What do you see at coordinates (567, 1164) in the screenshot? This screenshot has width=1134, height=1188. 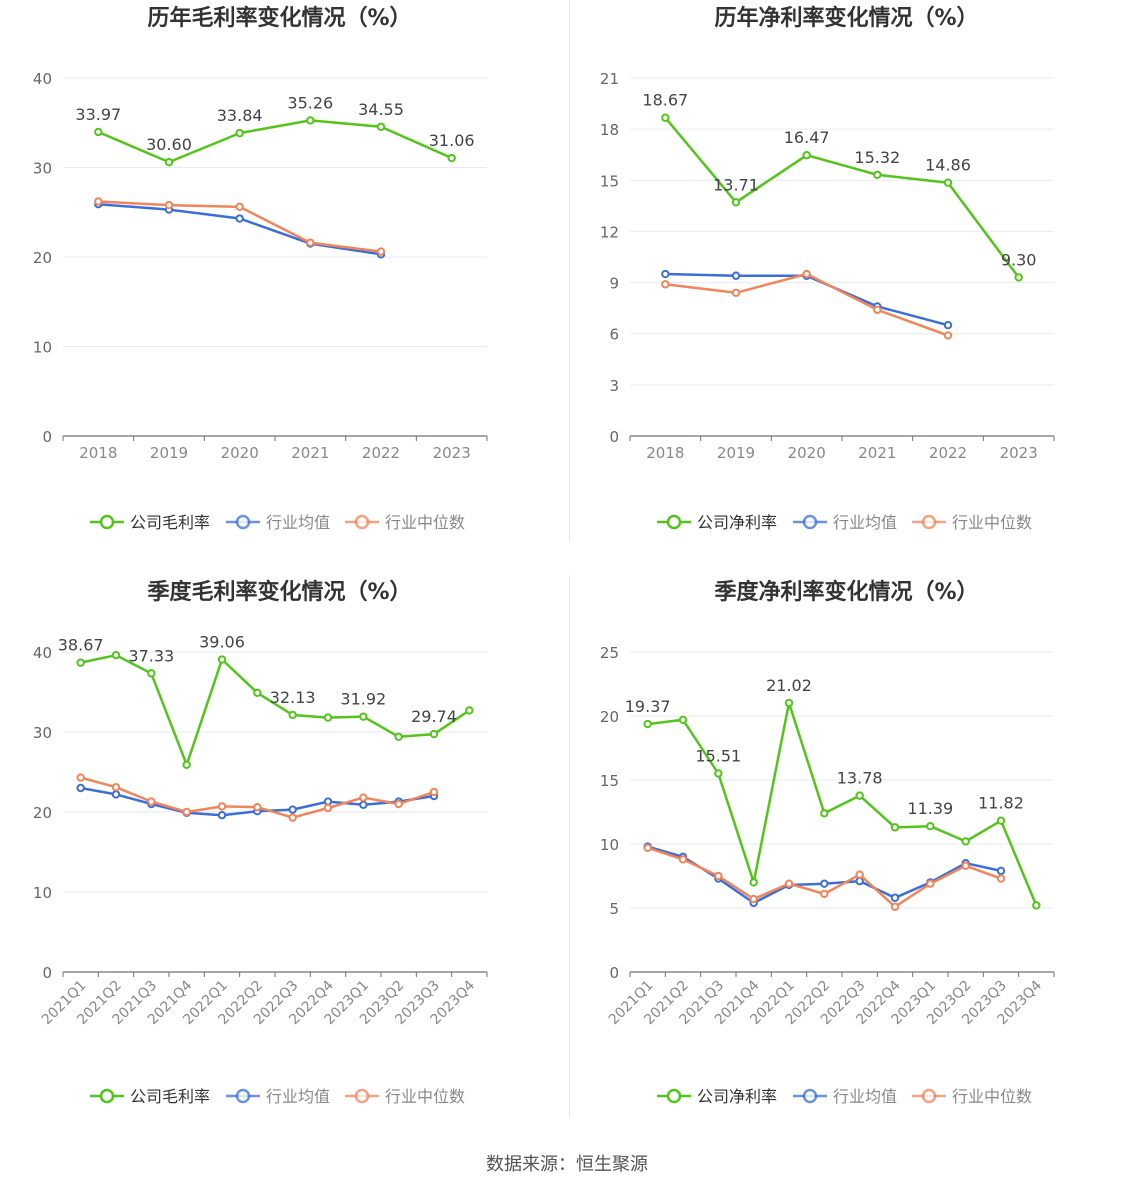 I see `data-source-footer: 数据来源：恒生聚源` at bounding box center [567, 1164].